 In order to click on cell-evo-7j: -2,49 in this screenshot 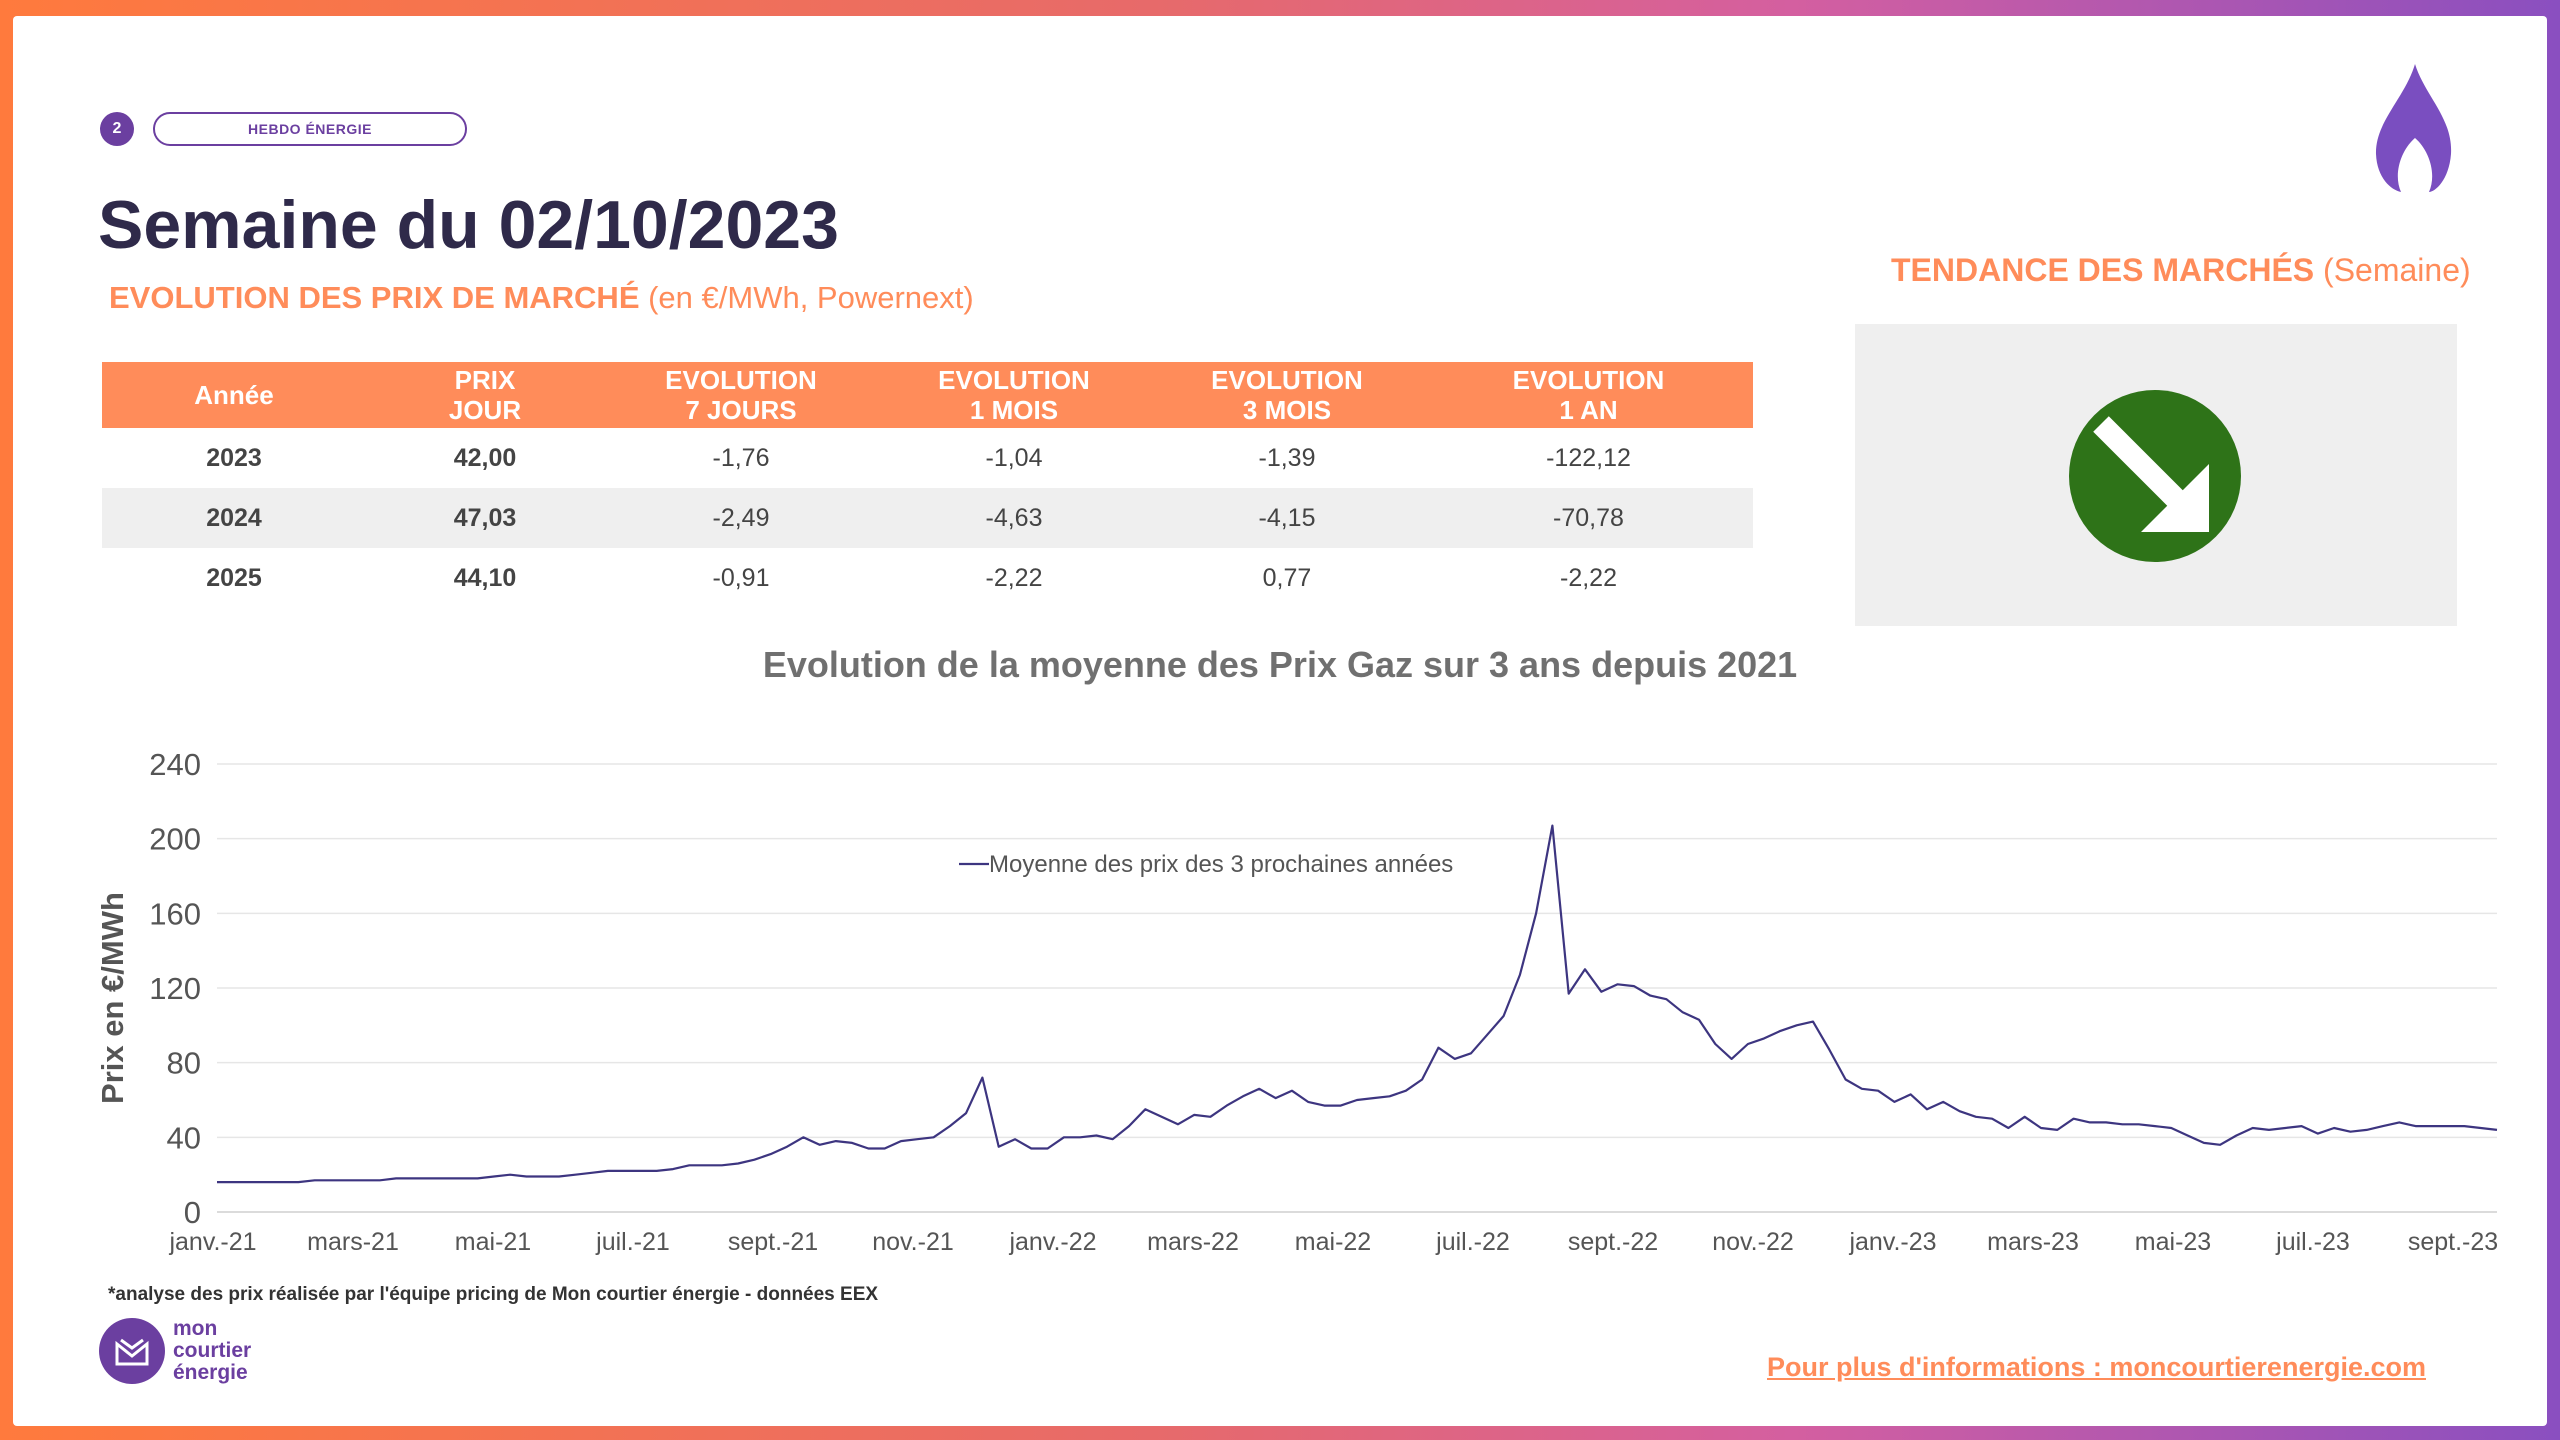, I will do `click(741, 518)`.